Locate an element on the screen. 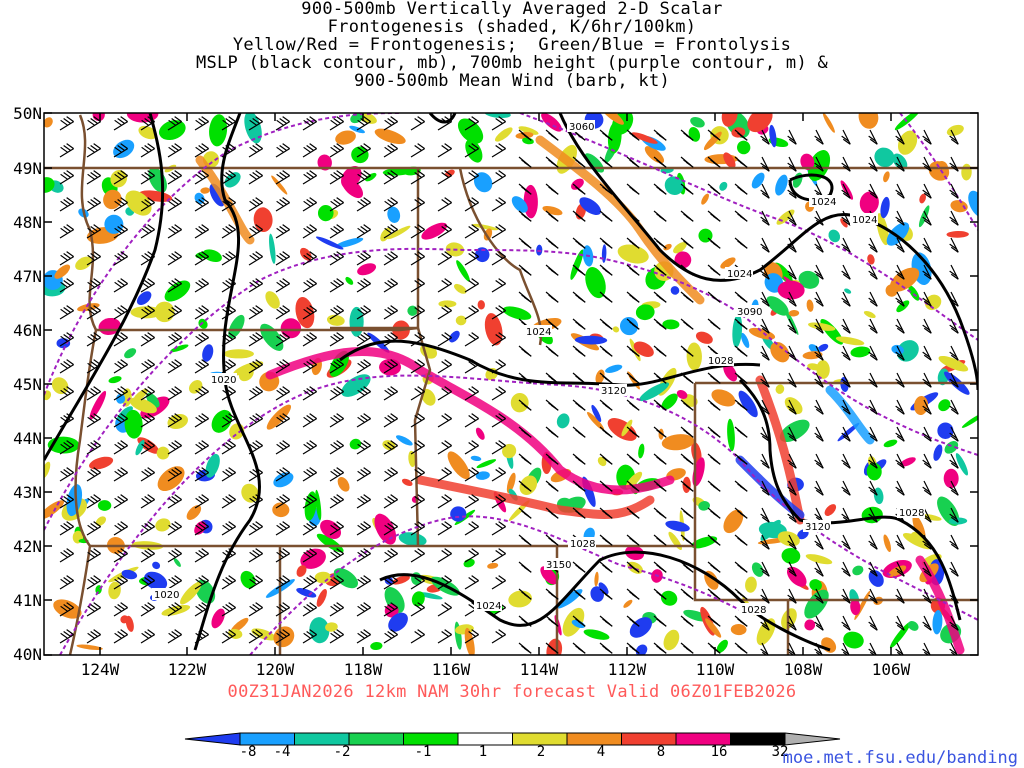 This screenshot has width=1024, height=768. lon-label: 122W is located at coordinates (187, 669).